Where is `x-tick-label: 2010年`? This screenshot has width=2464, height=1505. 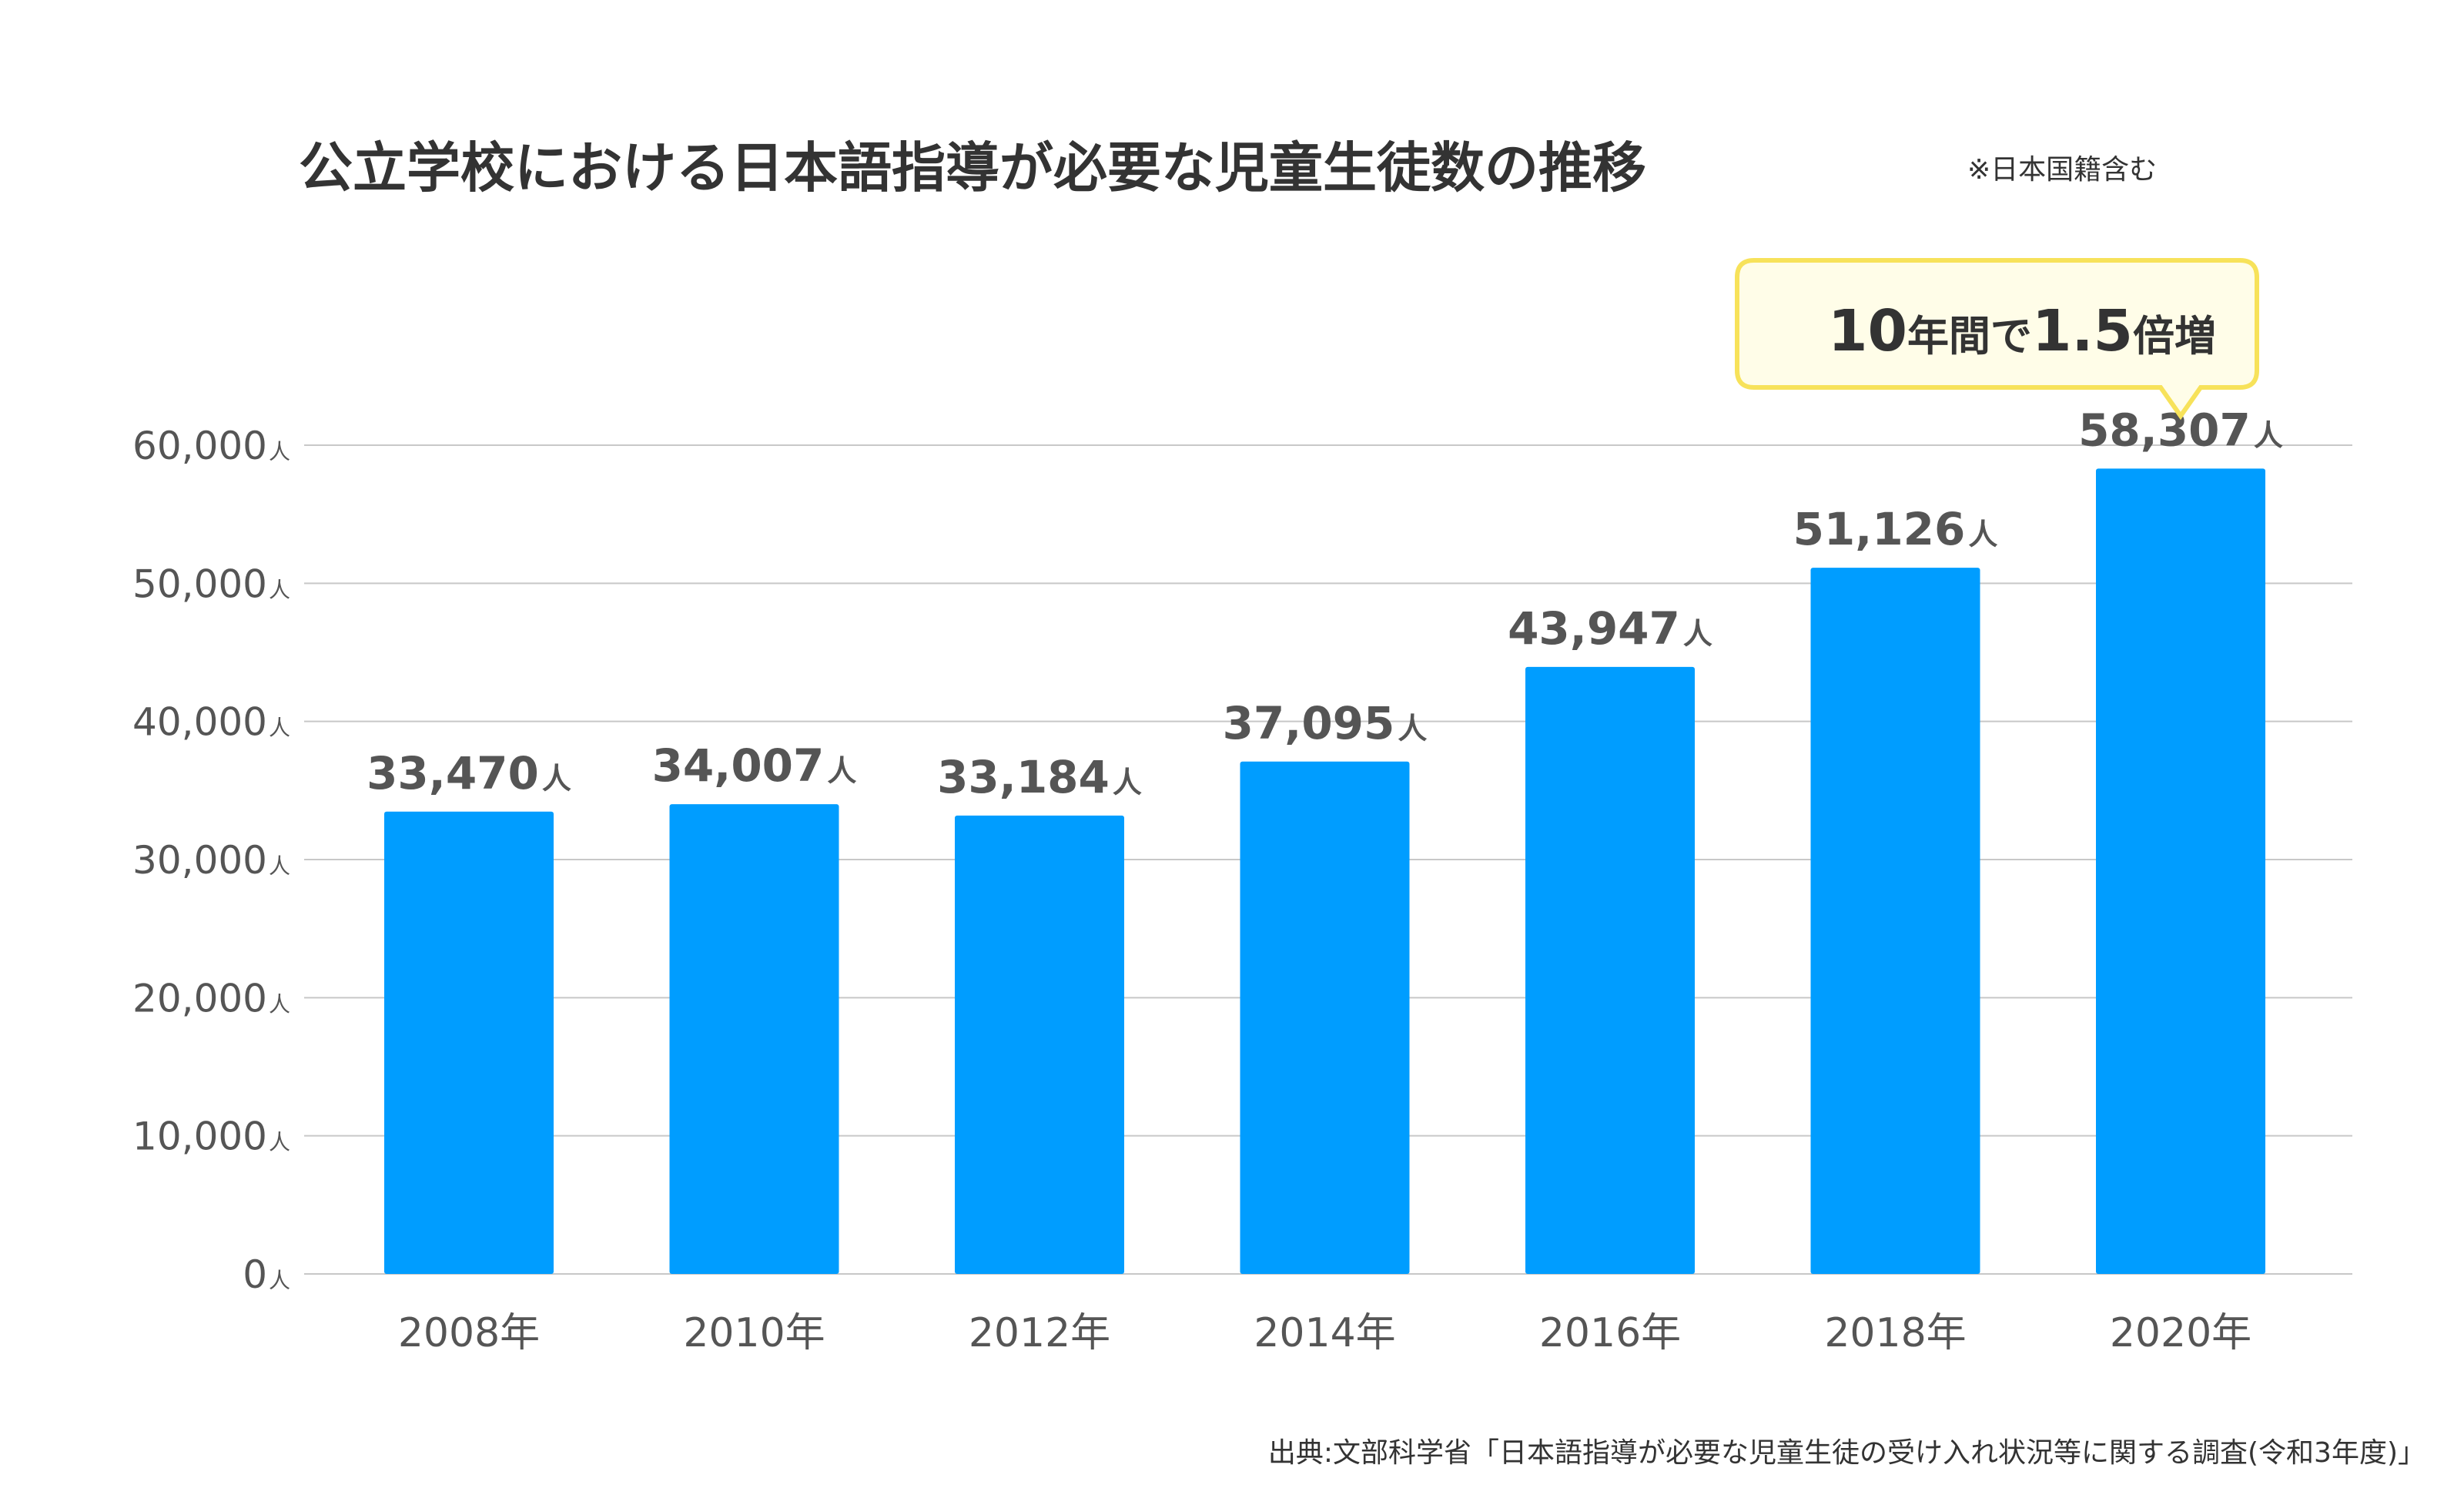
x-tick-label: 2010年 is located at coordinates (754, 1333).